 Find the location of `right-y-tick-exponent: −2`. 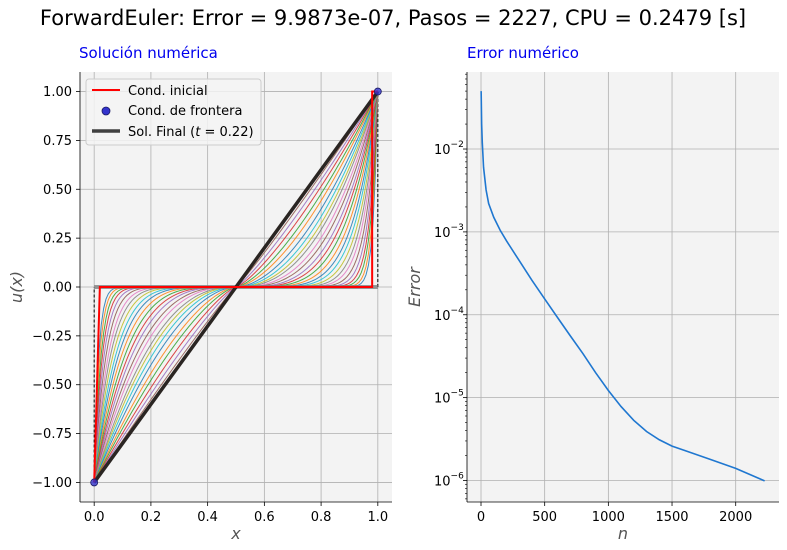

right-y-tick-exponent: −2 is located at coordinates (457, 145).